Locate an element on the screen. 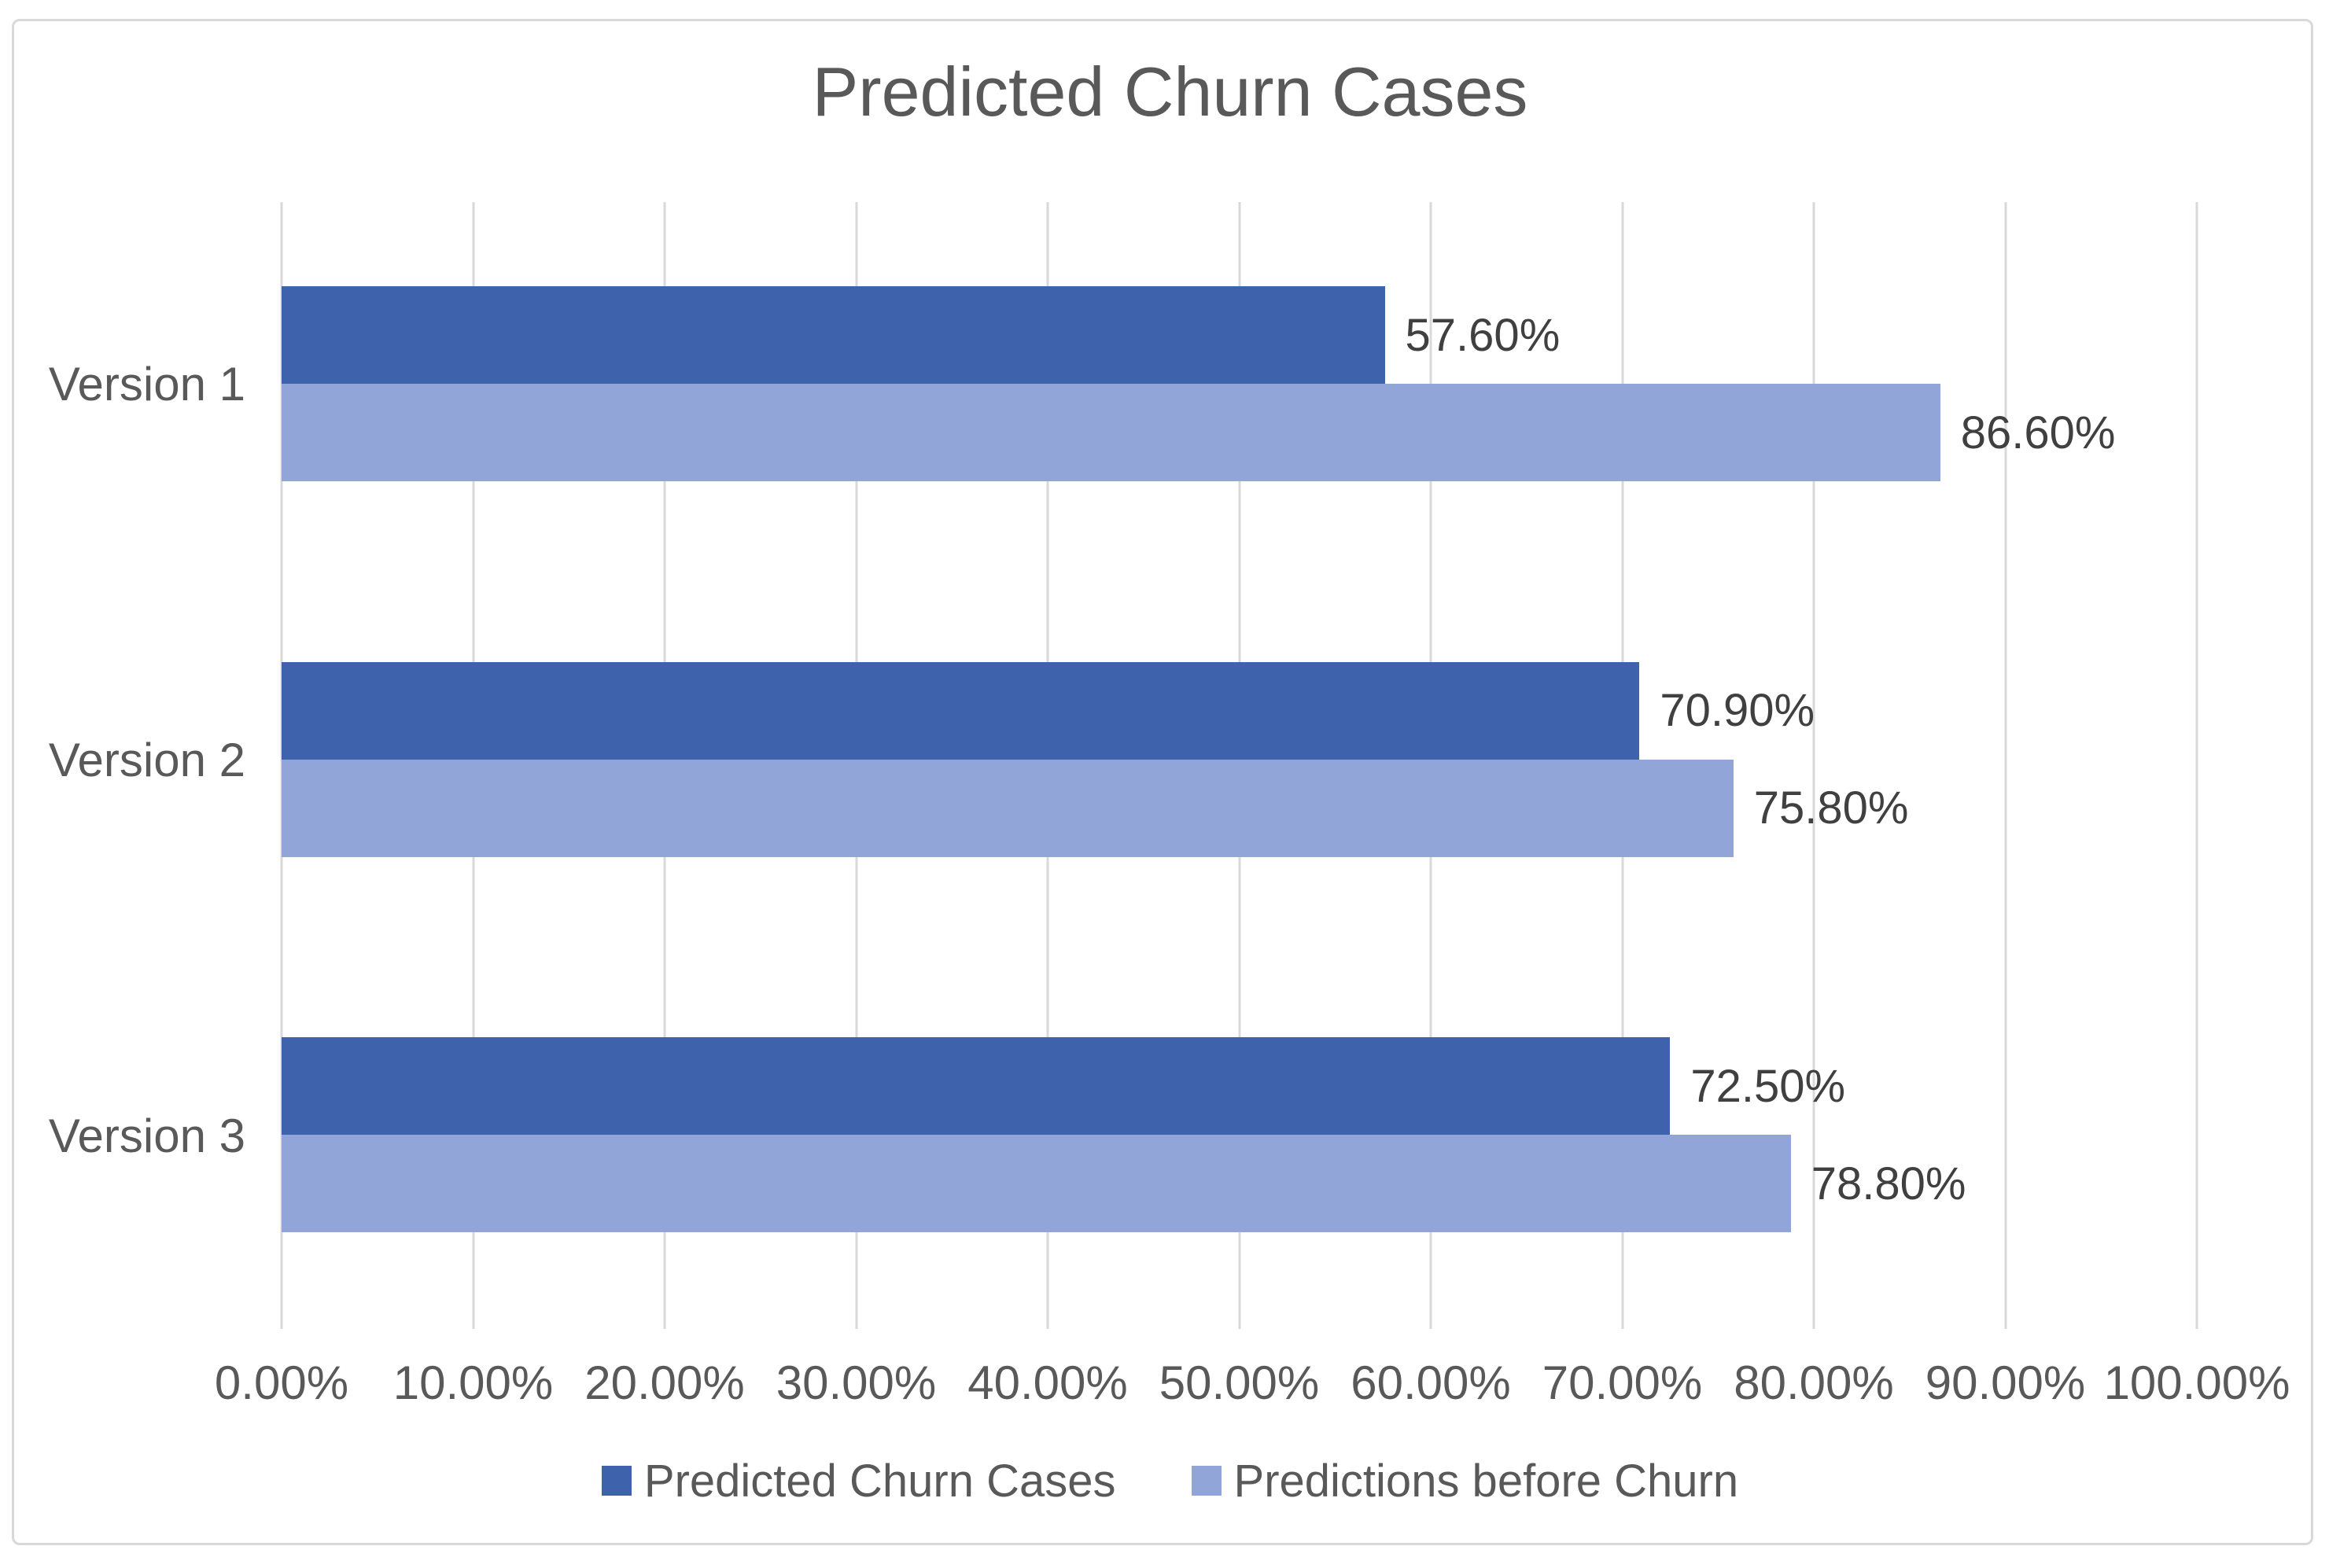  category-label-version-2: Version 2 is located at coordinates (146, 760).